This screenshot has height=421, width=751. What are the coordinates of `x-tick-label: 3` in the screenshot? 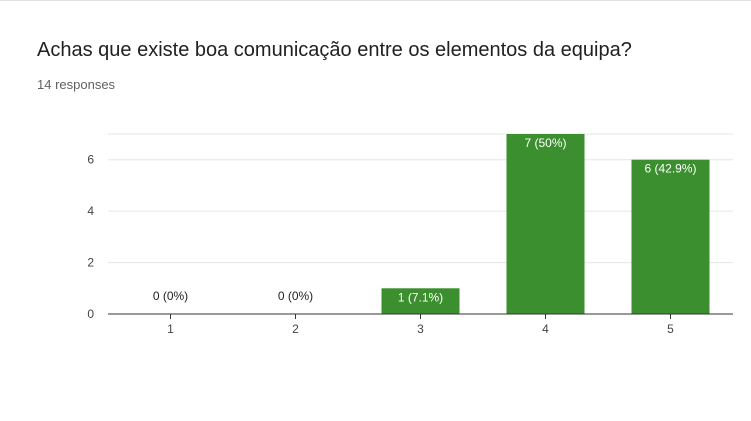 It's located at (420, 329).